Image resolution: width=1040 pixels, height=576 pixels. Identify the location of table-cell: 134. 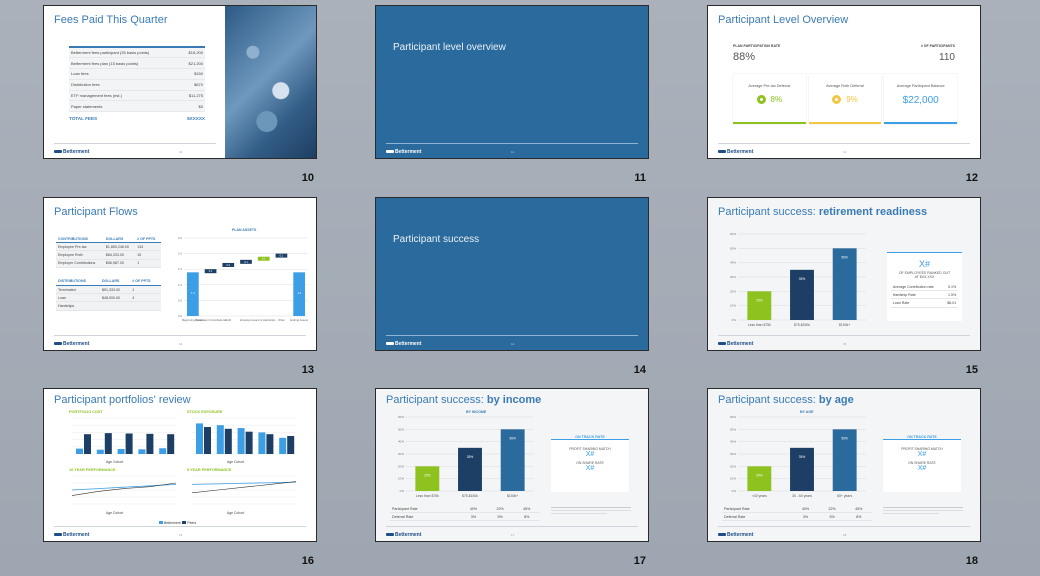
(148, 247).